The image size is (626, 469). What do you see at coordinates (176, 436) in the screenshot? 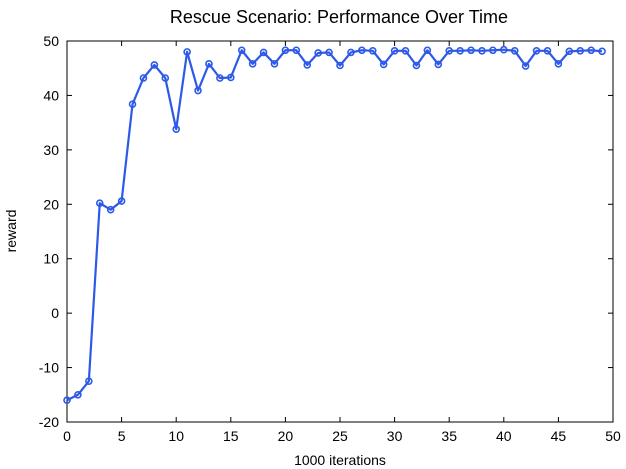
I see `x-tick-label: 10` at bounding box center [176, 436].